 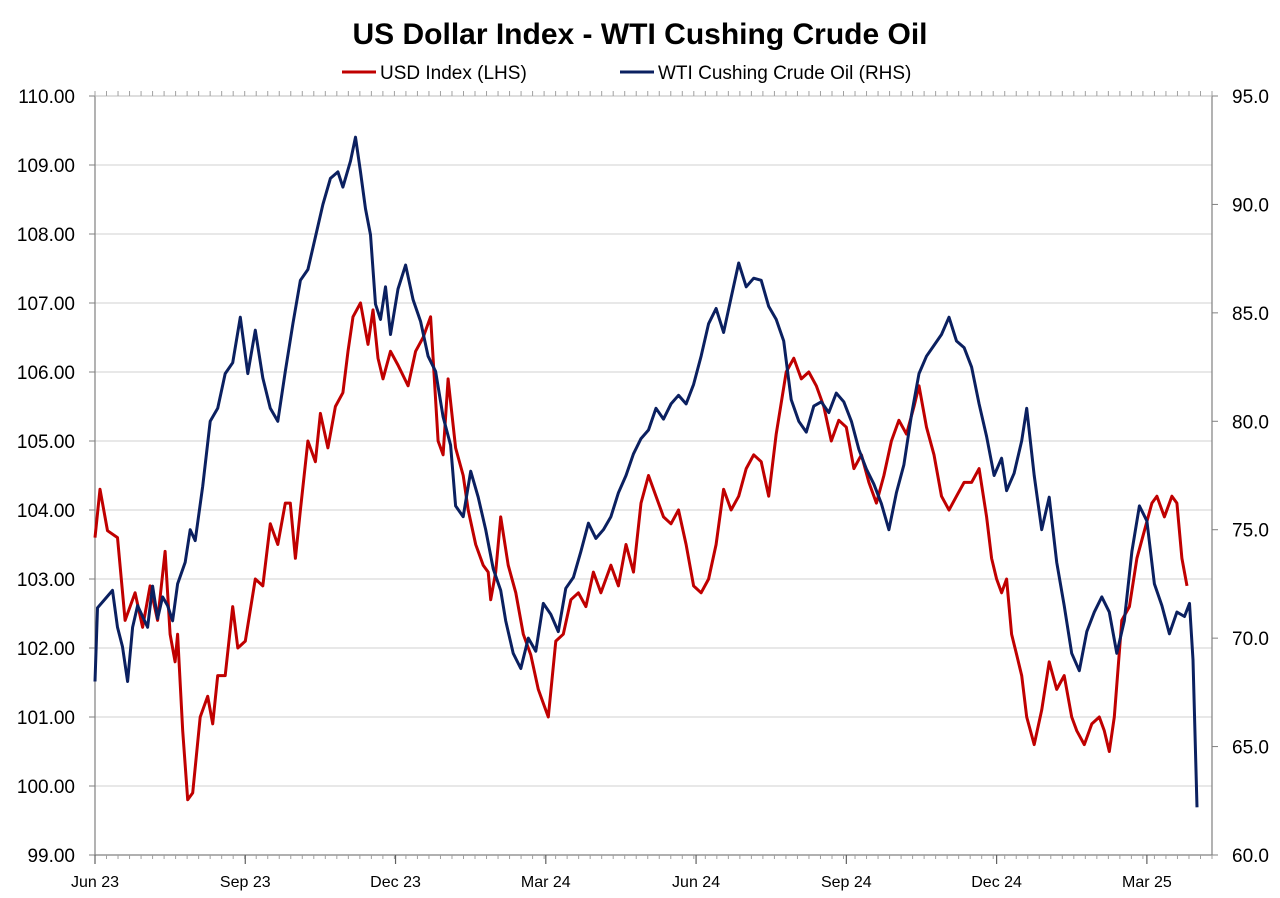 What do you see at coordinates (639, 34) in the screenshot?
I see `chart-title: US Dollar Index - WTI Cushing Crude Oil` at bounding box center [639, 34].